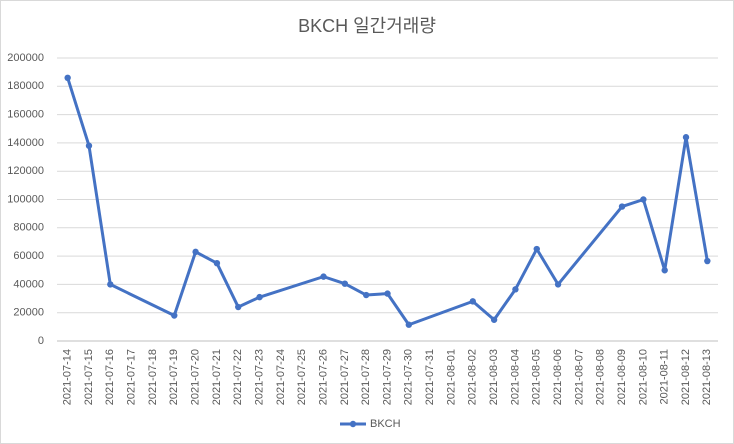 This screenshot has height=444, width=734. I want to click on x-tick-label: 2021-07-15, so click(89, 377).